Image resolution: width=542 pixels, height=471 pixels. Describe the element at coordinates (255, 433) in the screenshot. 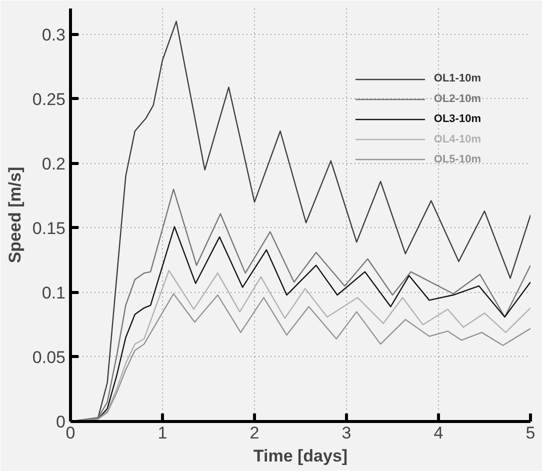

I see `x-tick-label: 2` at that location.